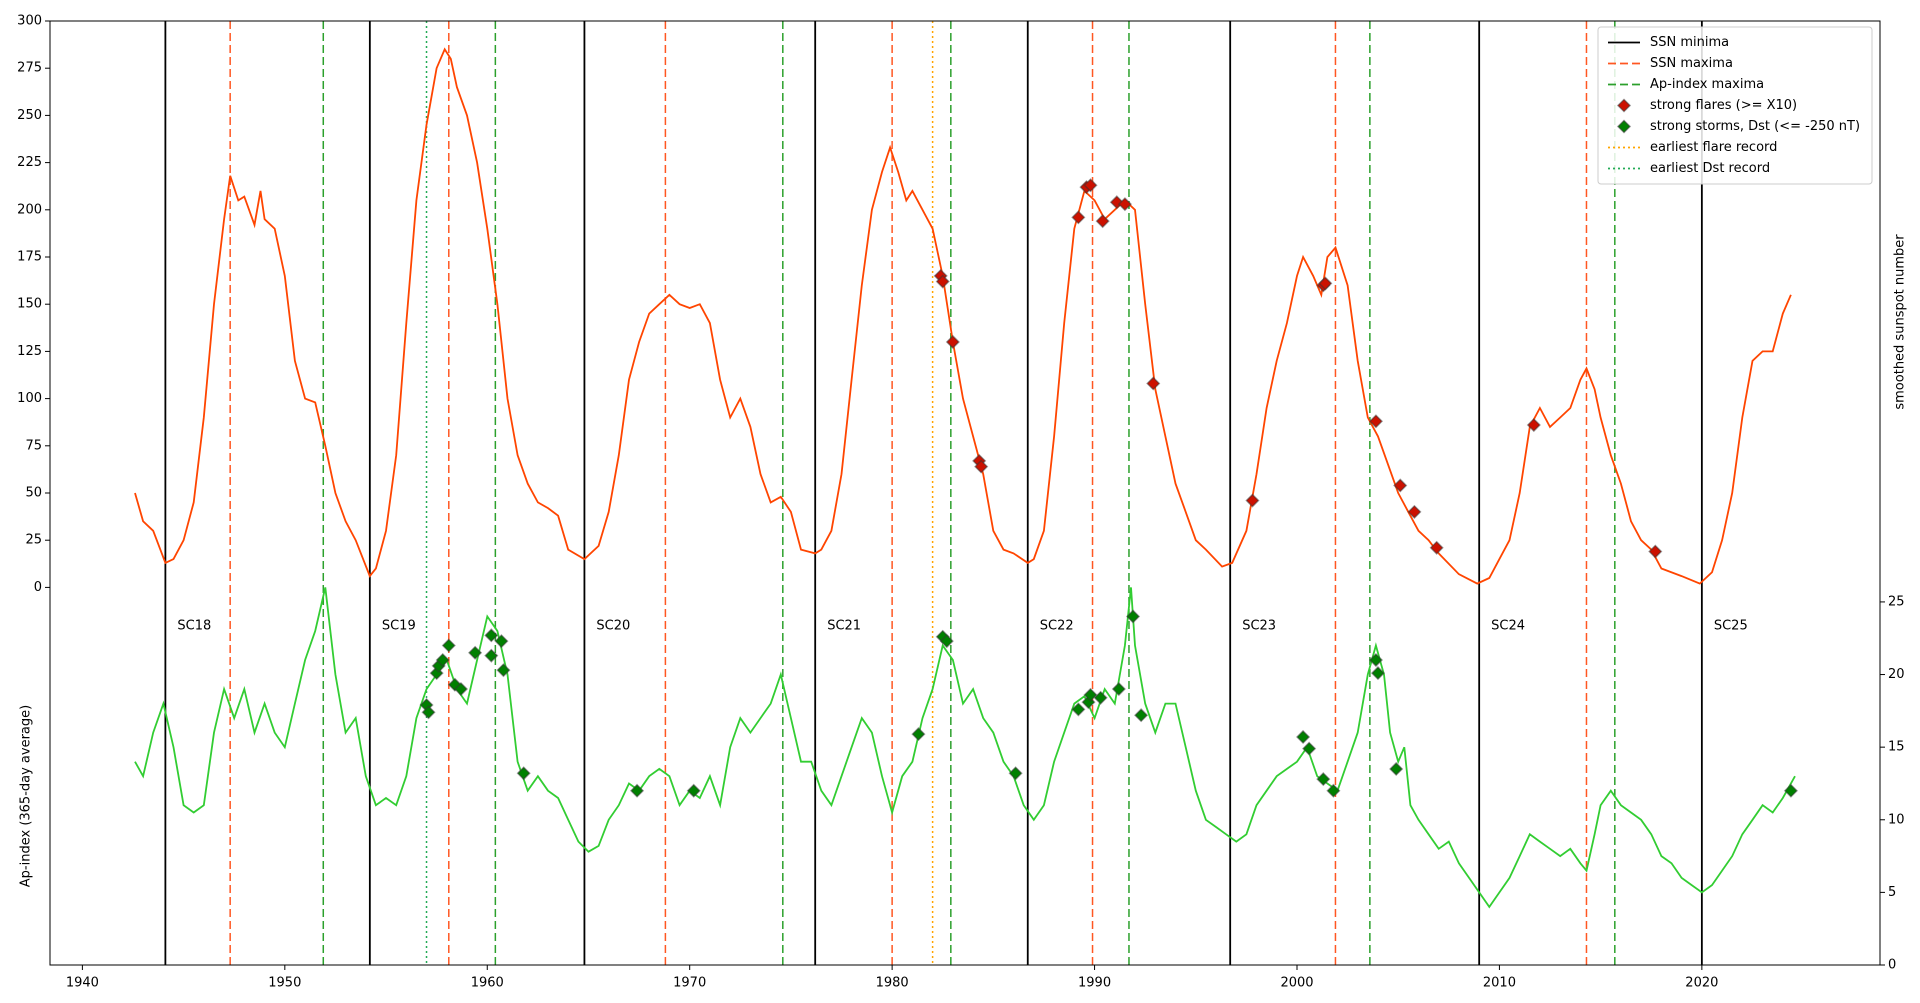 The width and height of the screenshot is (1920, 1003). I want to click on y2-tick-label: 0, so click(1892, 965).